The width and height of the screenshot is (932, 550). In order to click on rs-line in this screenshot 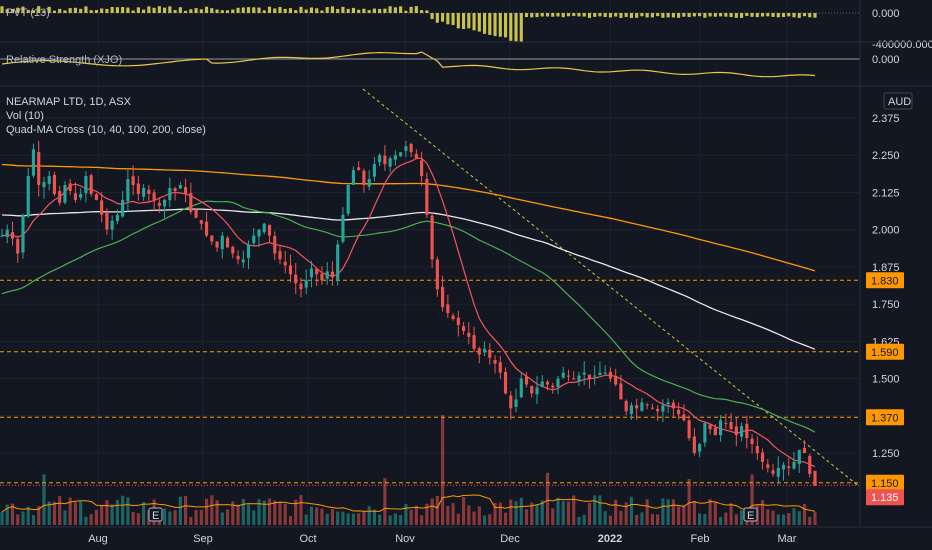, I will do `click(408, 64)`.